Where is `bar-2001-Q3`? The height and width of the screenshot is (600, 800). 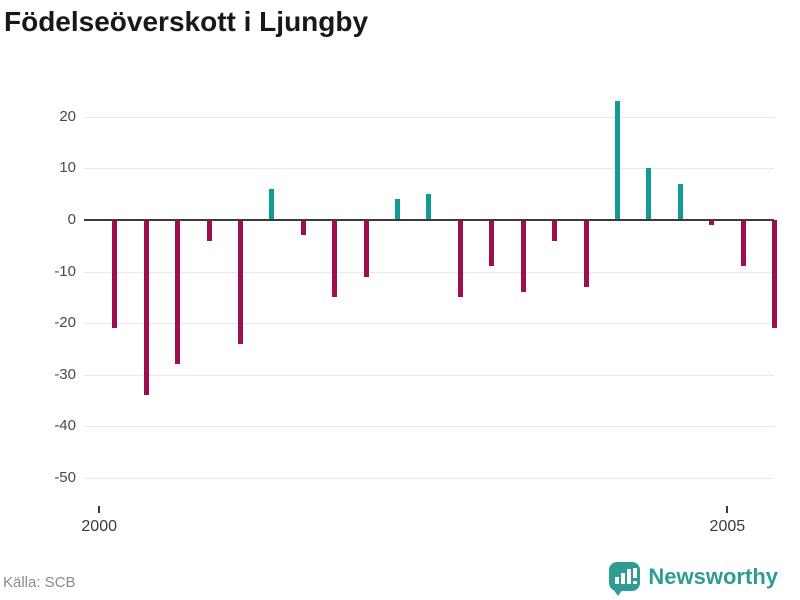 bar-2001-Q3 is located at coordinates (303, 228).